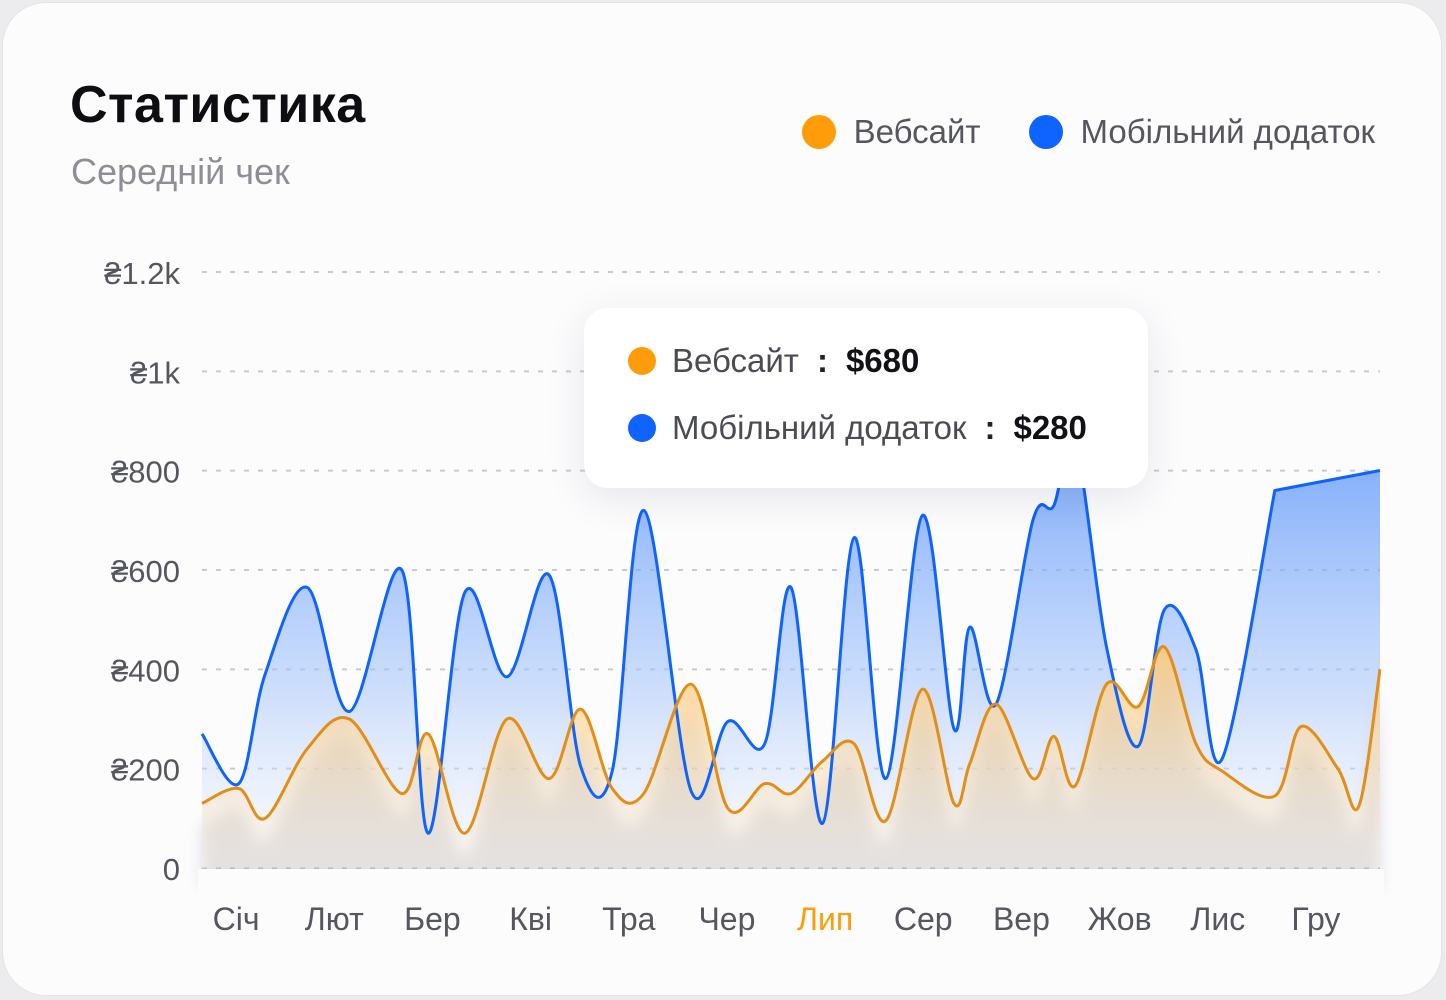 This screenshot has height=1000, width=1446. Describe the element at coordinates (171, 869) in the screenshot. I see `y-tick-label: 0` at that location.